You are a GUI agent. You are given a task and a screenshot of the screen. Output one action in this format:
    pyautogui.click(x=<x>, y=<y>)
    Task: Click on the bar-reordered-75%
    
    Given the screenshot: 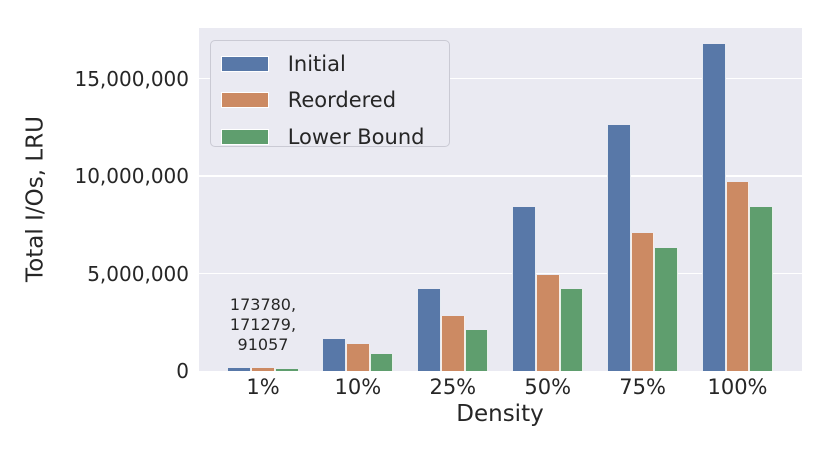 What is the action you would take?
    pyautogui.click(x=642, y=301)
    